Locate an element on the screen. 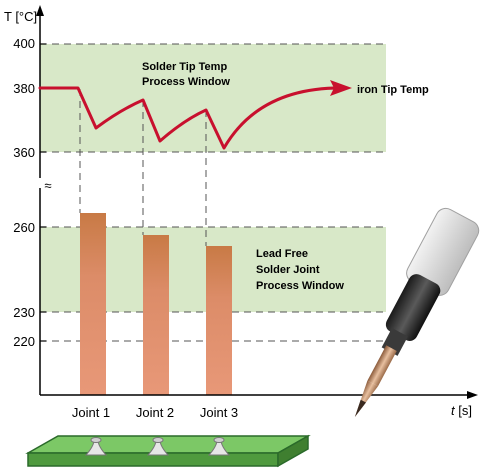  curve-label: iron Tip Temp is located at coordinates (393, 90).